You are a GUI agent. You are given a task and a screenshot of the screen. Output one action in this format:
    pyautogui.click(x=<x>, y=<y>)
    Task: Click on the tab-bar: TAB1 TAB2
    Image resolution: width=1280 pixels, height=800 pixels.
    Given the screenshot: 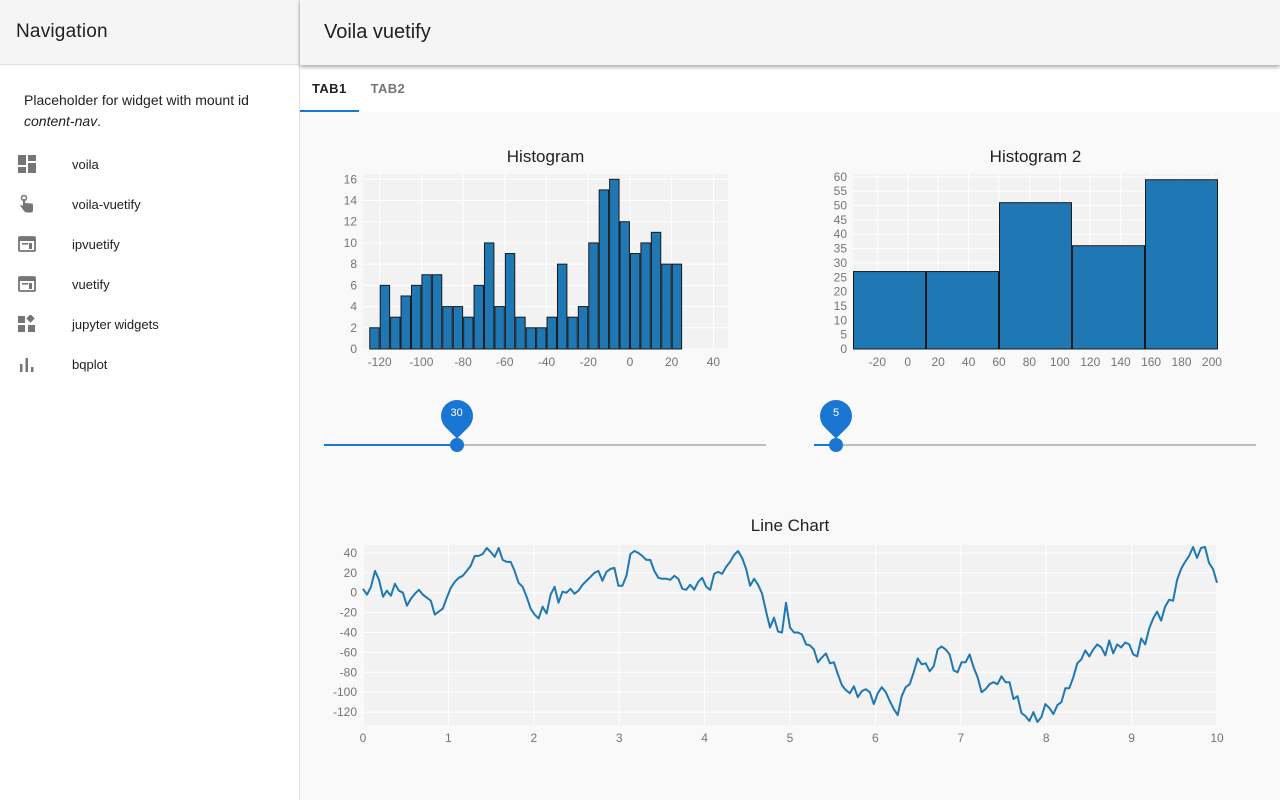 What is the action you would take?
    pyautogui.click(x=790, y=88)
    